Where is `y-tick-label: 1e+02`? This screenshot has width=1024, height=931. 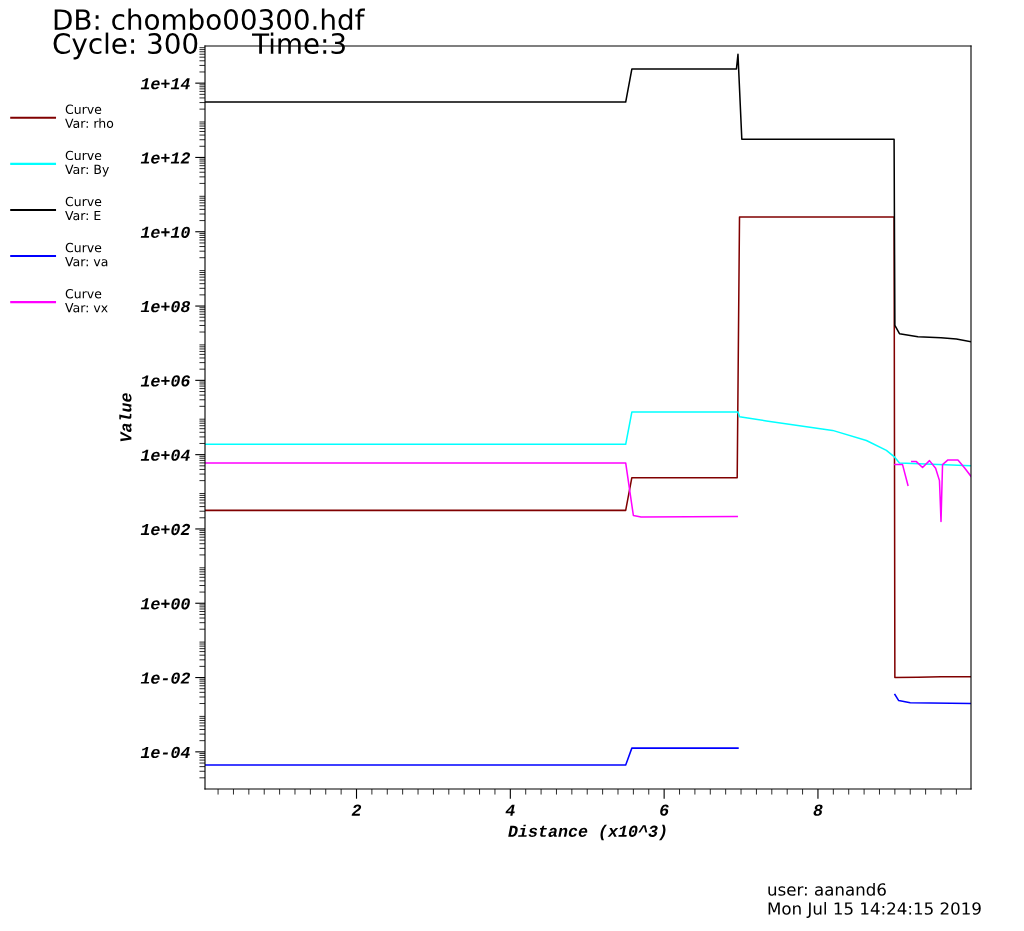
y-tick-label: 1e+02 is located at coordinates (165, 529).